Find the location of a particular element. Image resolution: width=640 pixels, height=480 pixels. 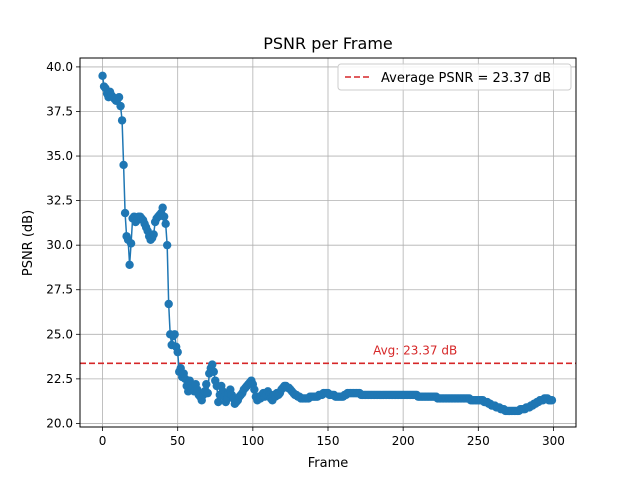

x-tick-label: 150 is located at coordinates (328, 441).